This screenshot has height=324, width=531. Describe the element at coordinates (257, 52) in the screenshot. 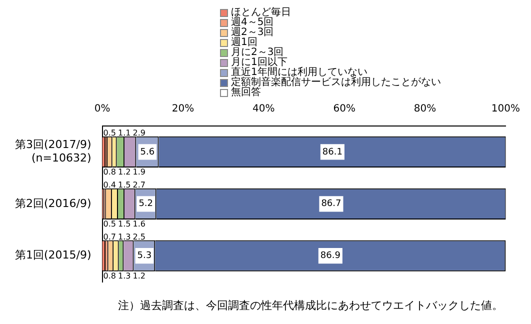

I see `legend-label: 月に2～3回` at that location.